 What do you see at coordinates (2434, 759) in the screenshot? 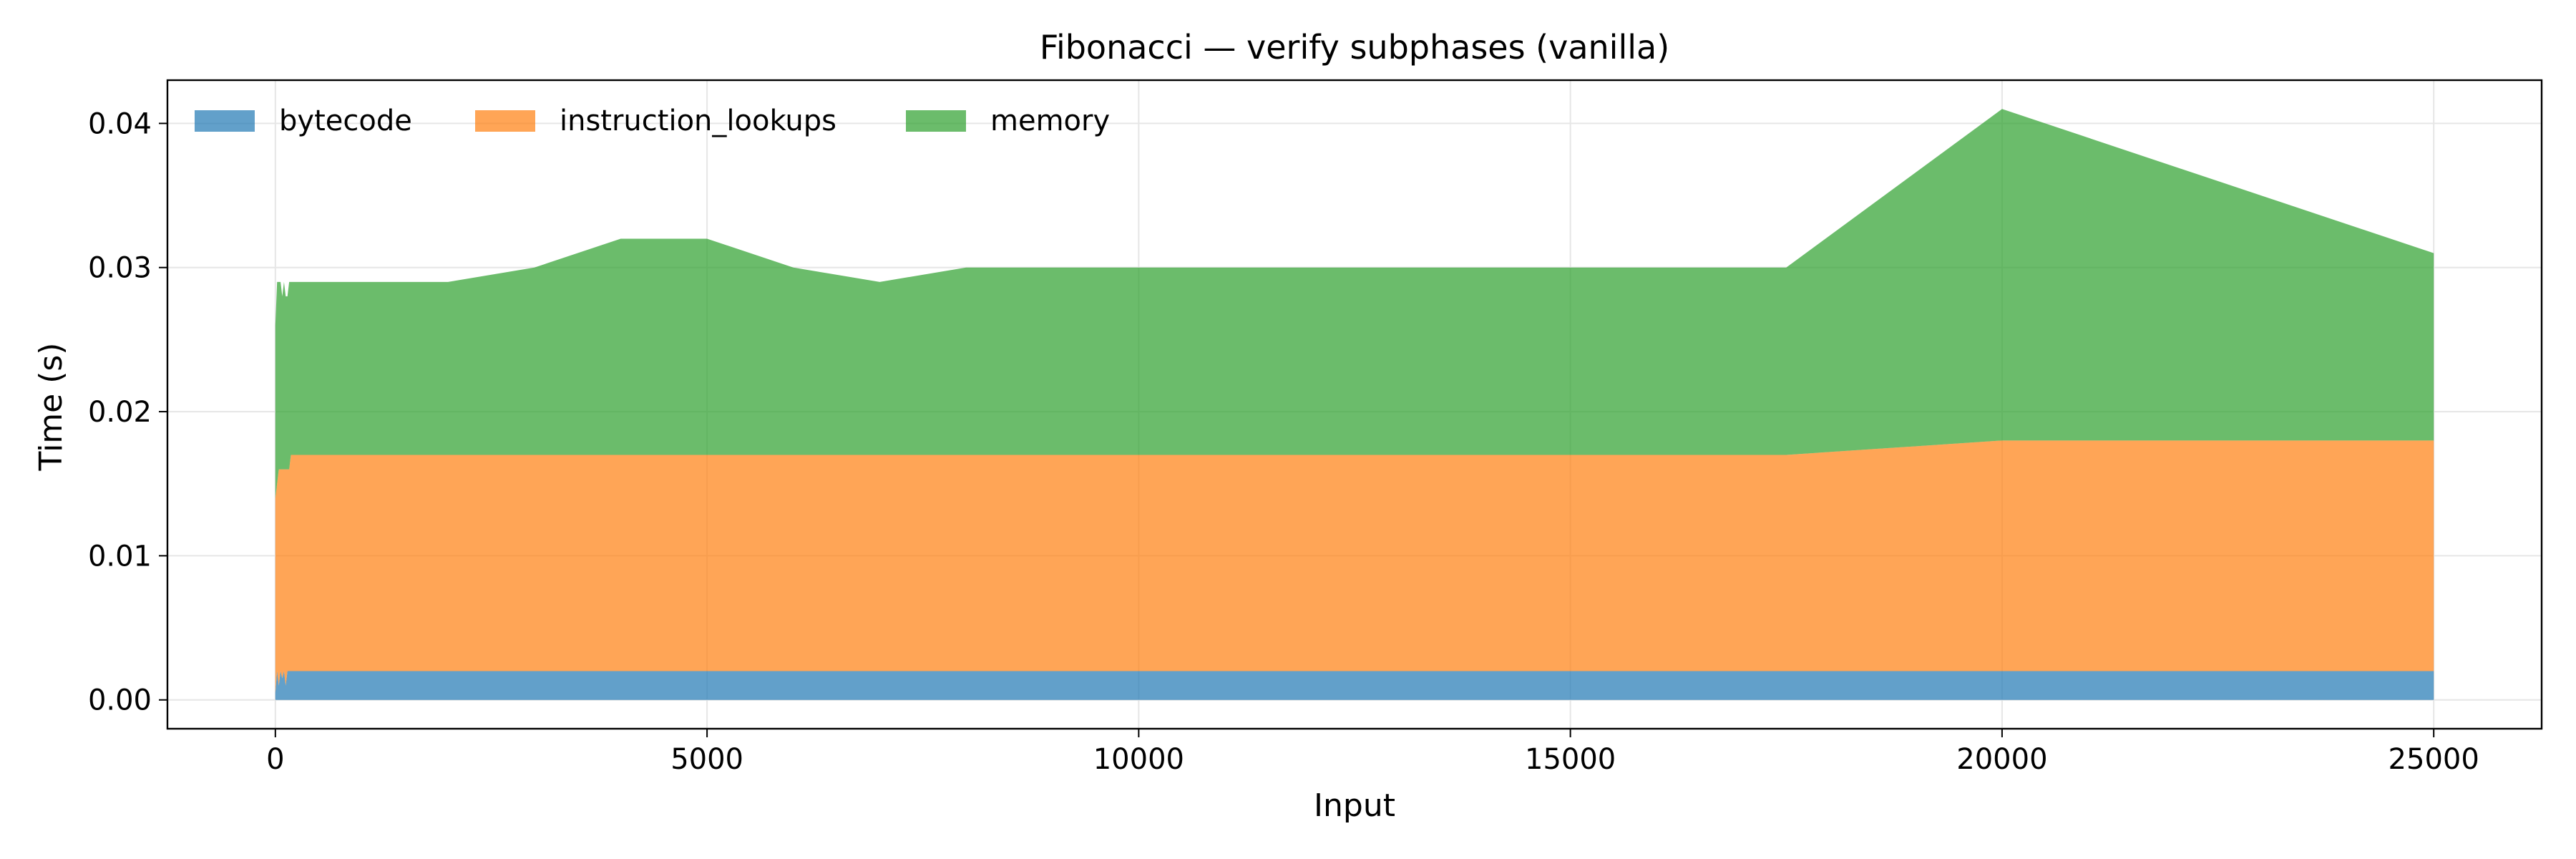
I see `x-tick-label: 25000` at bounding box center [2434, 759].